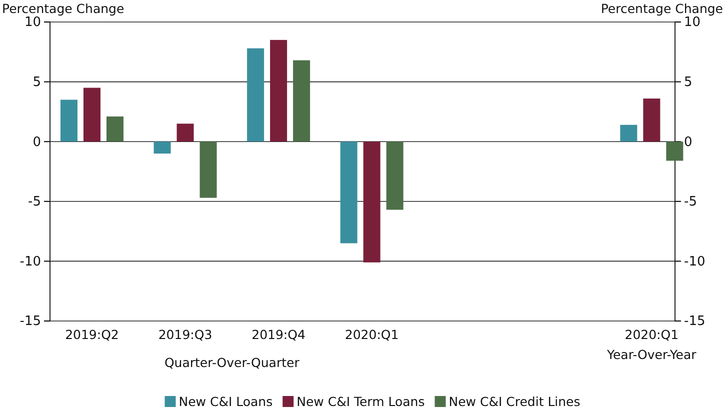 Image resolution: width=725 pixels, height=413 pixels. Describe the element at coordinates (185, 334) in the screenshot. I see `x-tick-label: 2019:Q3` at that location.